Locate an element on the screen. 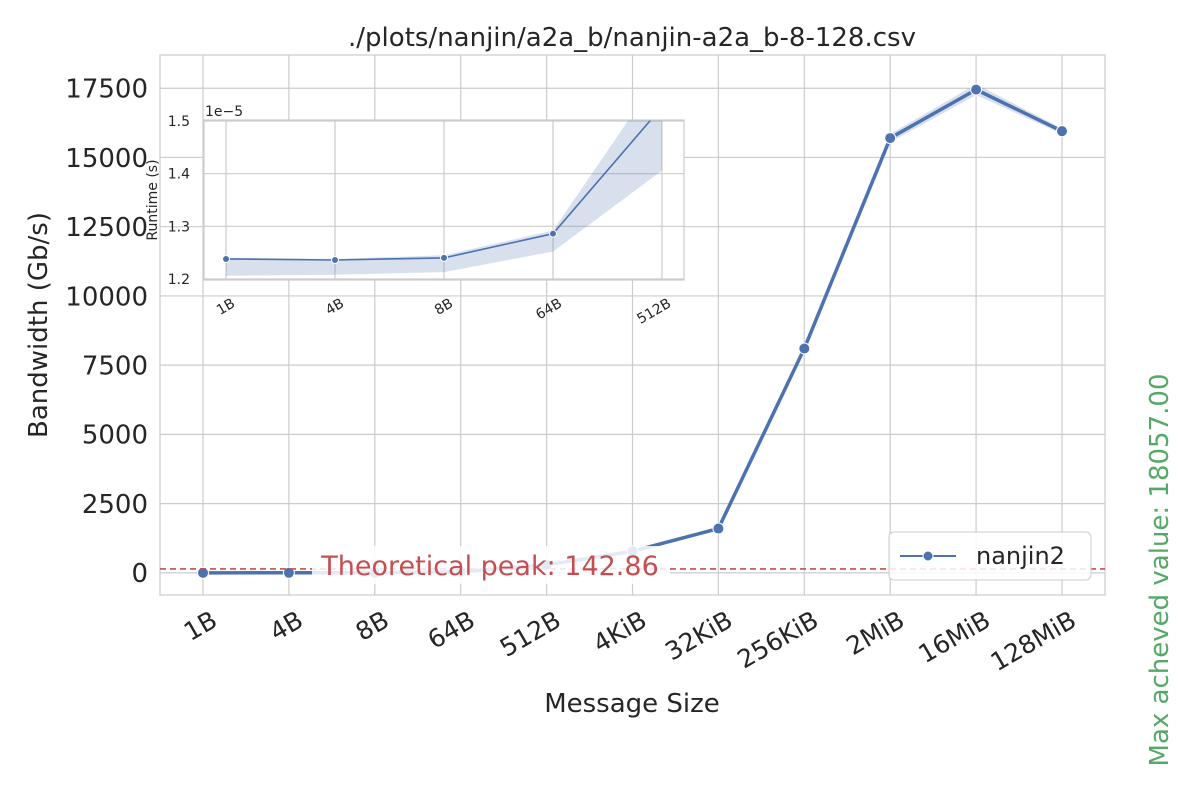 The image size is (1200, 800). main-x-tick-1B: 1B is located at coordinates (200, 626).